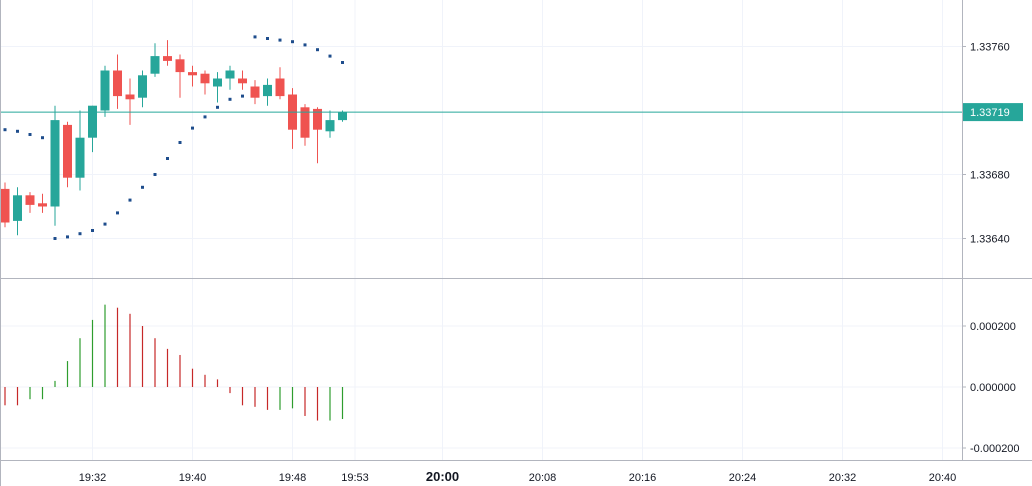 The width and height of the screenshot is (1032, 486). What do you see at coordinates (743, 478) in the screenshot?
I see `time-tick-label: 20:24` at bounding box center [743, 478].